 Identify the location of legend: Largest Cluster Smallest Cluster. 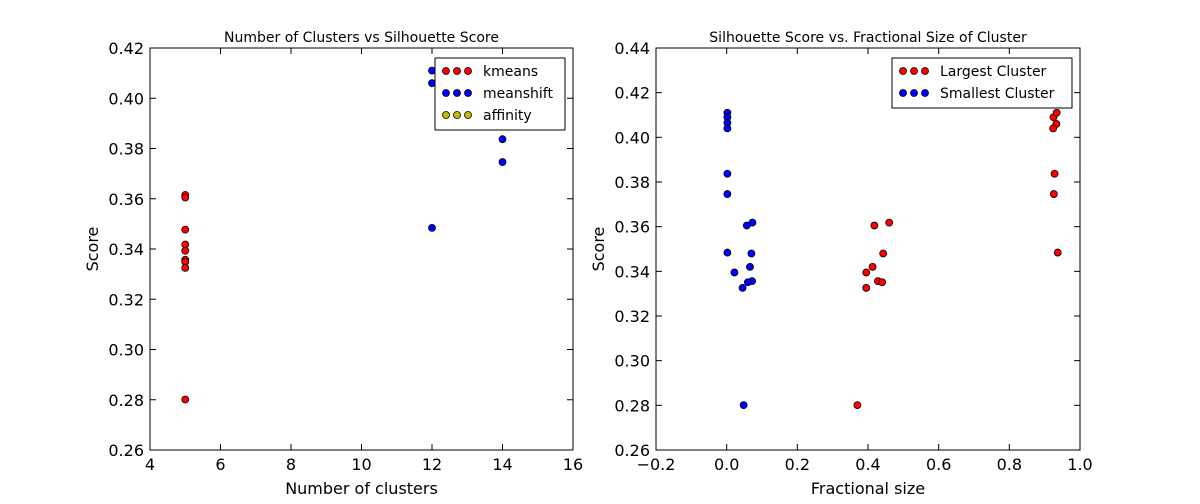
(982, 83).